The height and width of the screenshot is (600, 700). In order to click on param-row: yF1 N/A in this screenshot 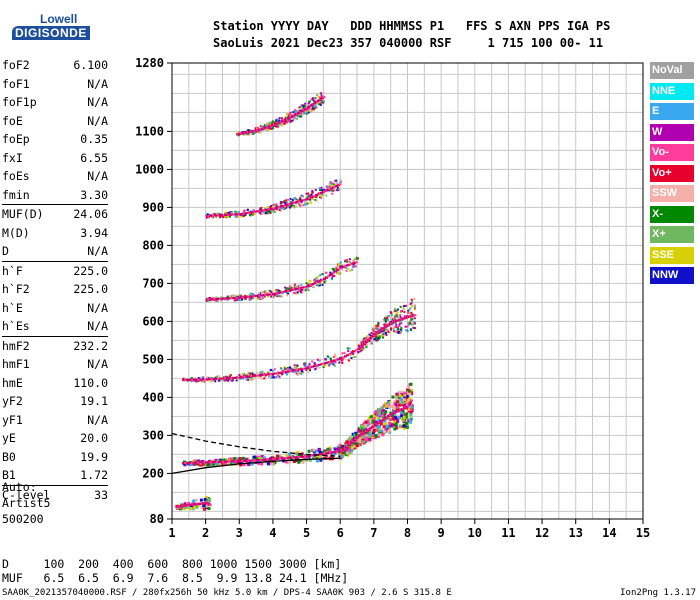, I will do `click(55, 420)`.